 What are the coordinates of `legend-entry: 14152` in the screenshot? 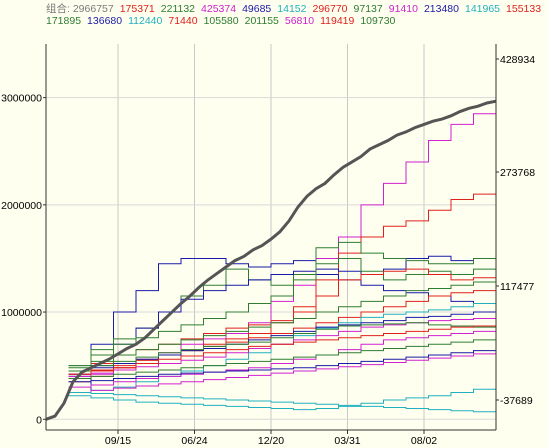 It's located at (291, 9).